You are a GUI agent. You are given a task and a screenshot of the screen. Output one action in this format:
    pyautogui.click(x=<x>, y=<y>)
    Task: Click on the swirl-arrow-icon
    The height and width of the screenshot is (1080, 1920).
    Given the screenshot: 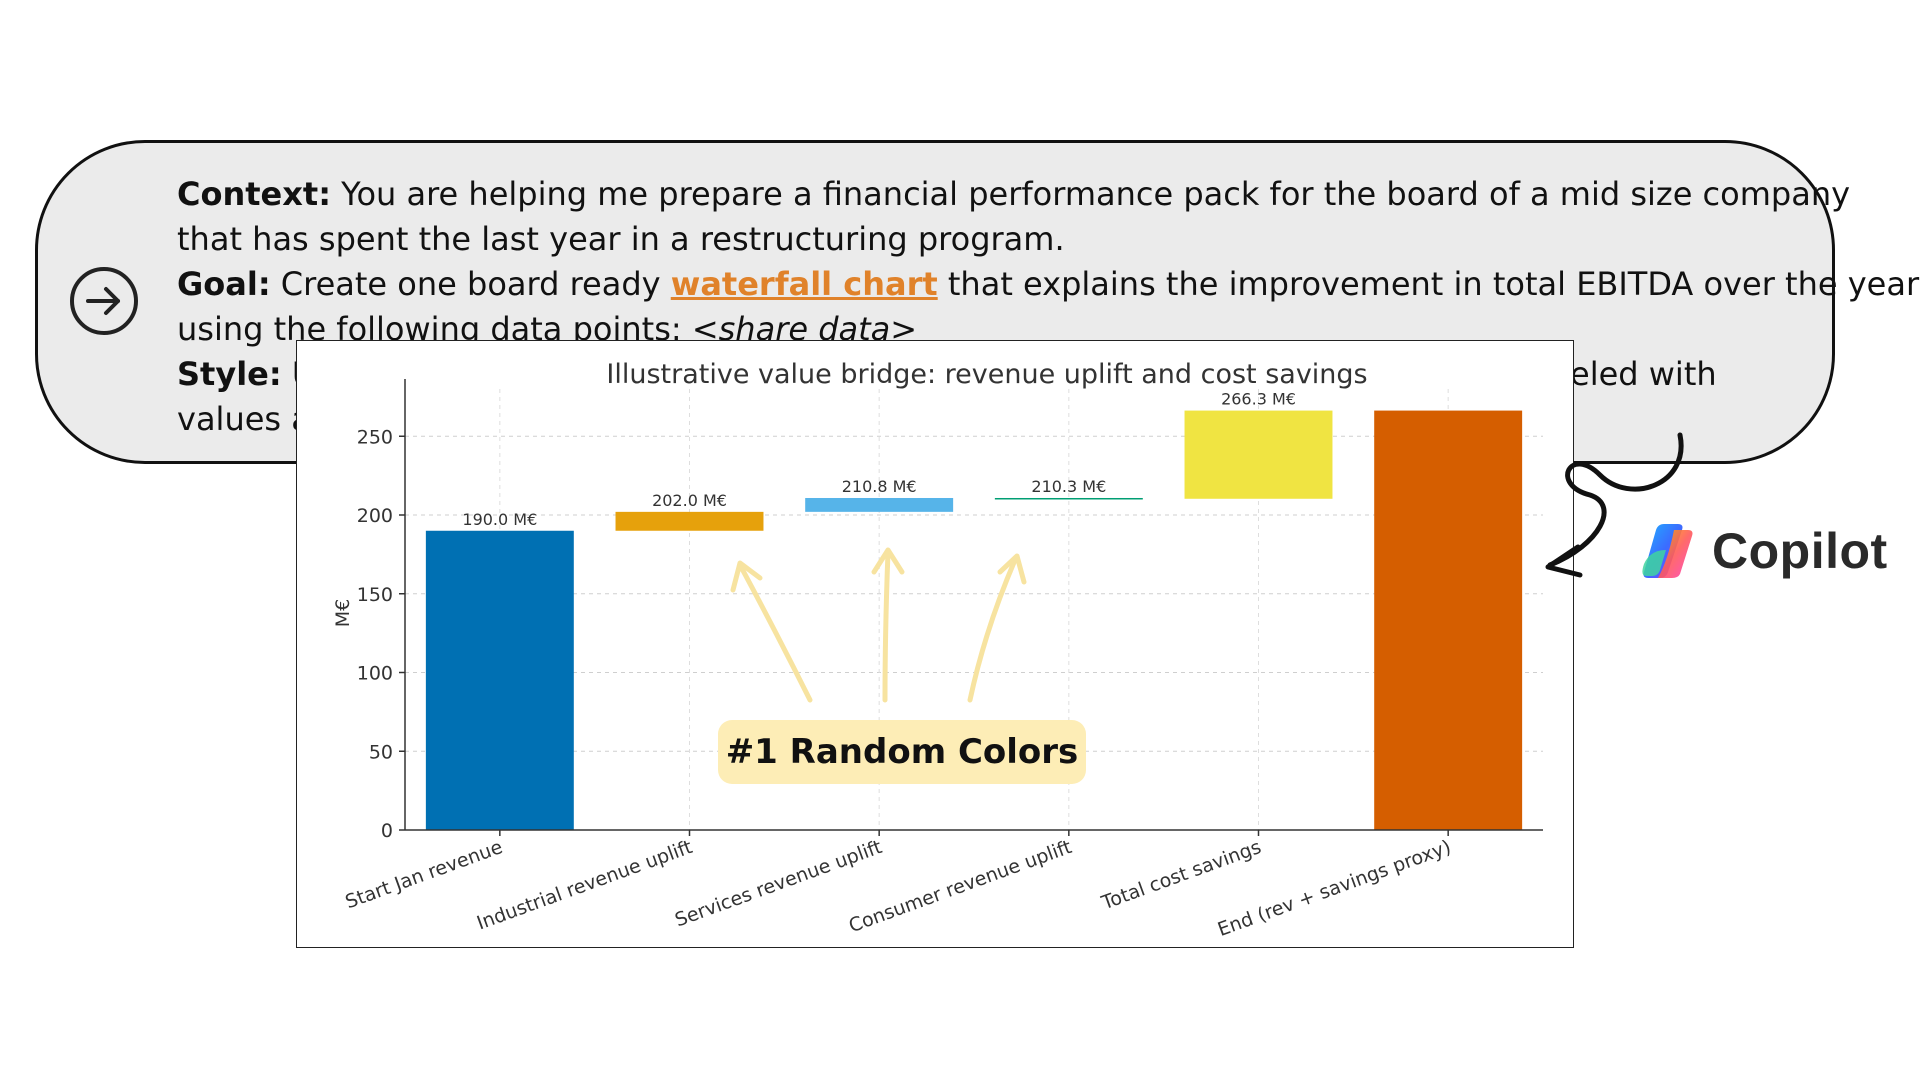 What is the action you would take?
    pyautogui.click(x=1614, y=505)
    